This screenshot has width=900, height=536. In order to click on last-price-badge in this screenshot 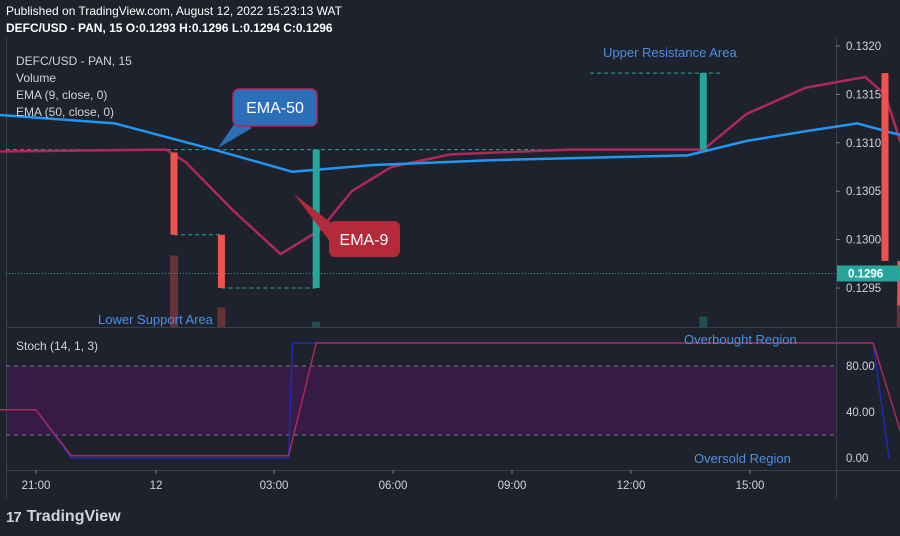, I will do `click(868, 273)`.